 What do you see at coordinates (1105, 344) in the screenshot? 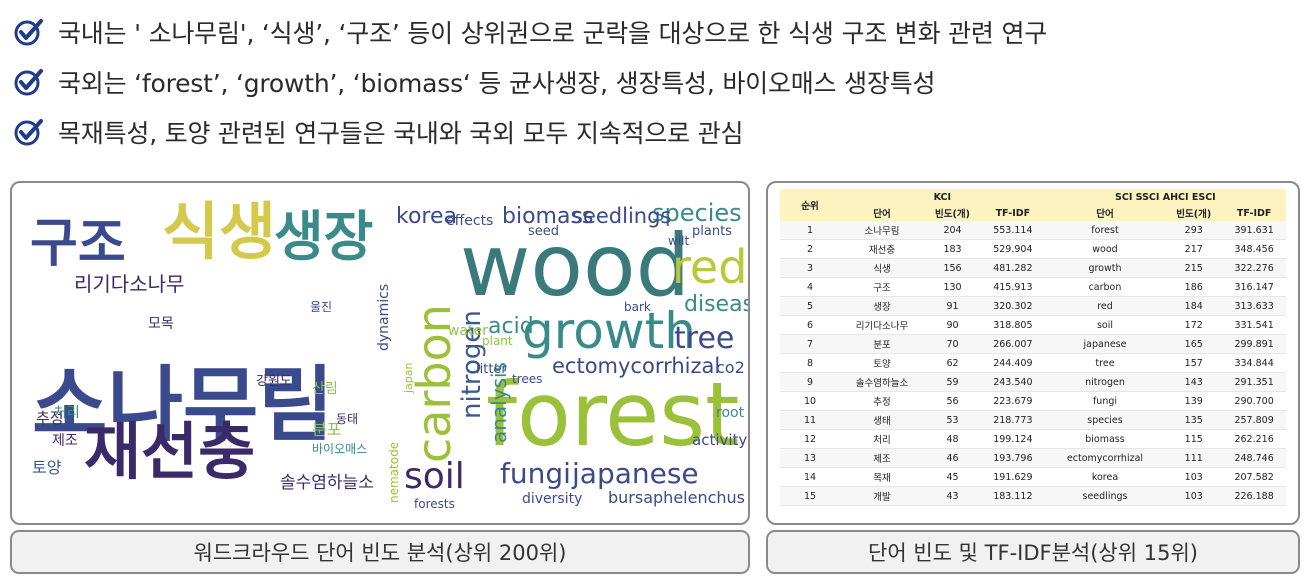
I see `table-cell-sw: japanese` at bounding box center [1105, 344].